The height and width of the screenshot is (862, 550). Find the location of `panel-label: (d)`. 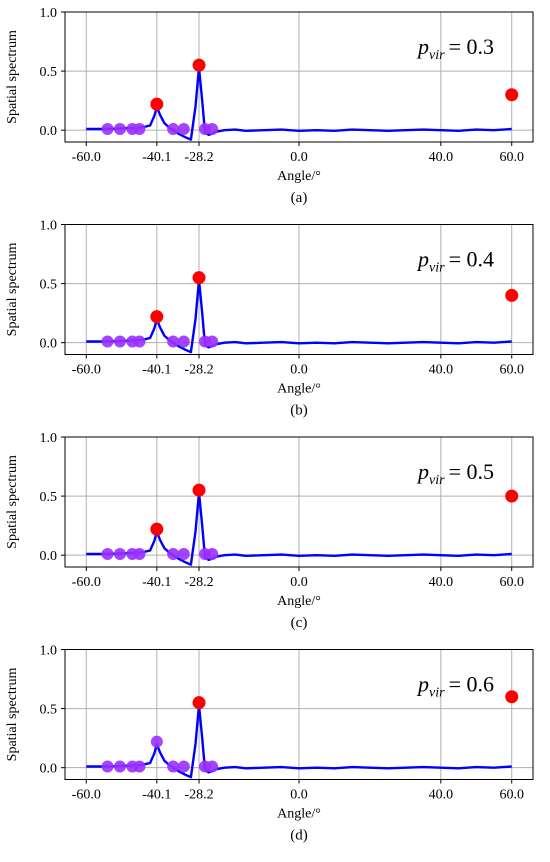

panel-label: (d) is located at coordinates (299, 836).